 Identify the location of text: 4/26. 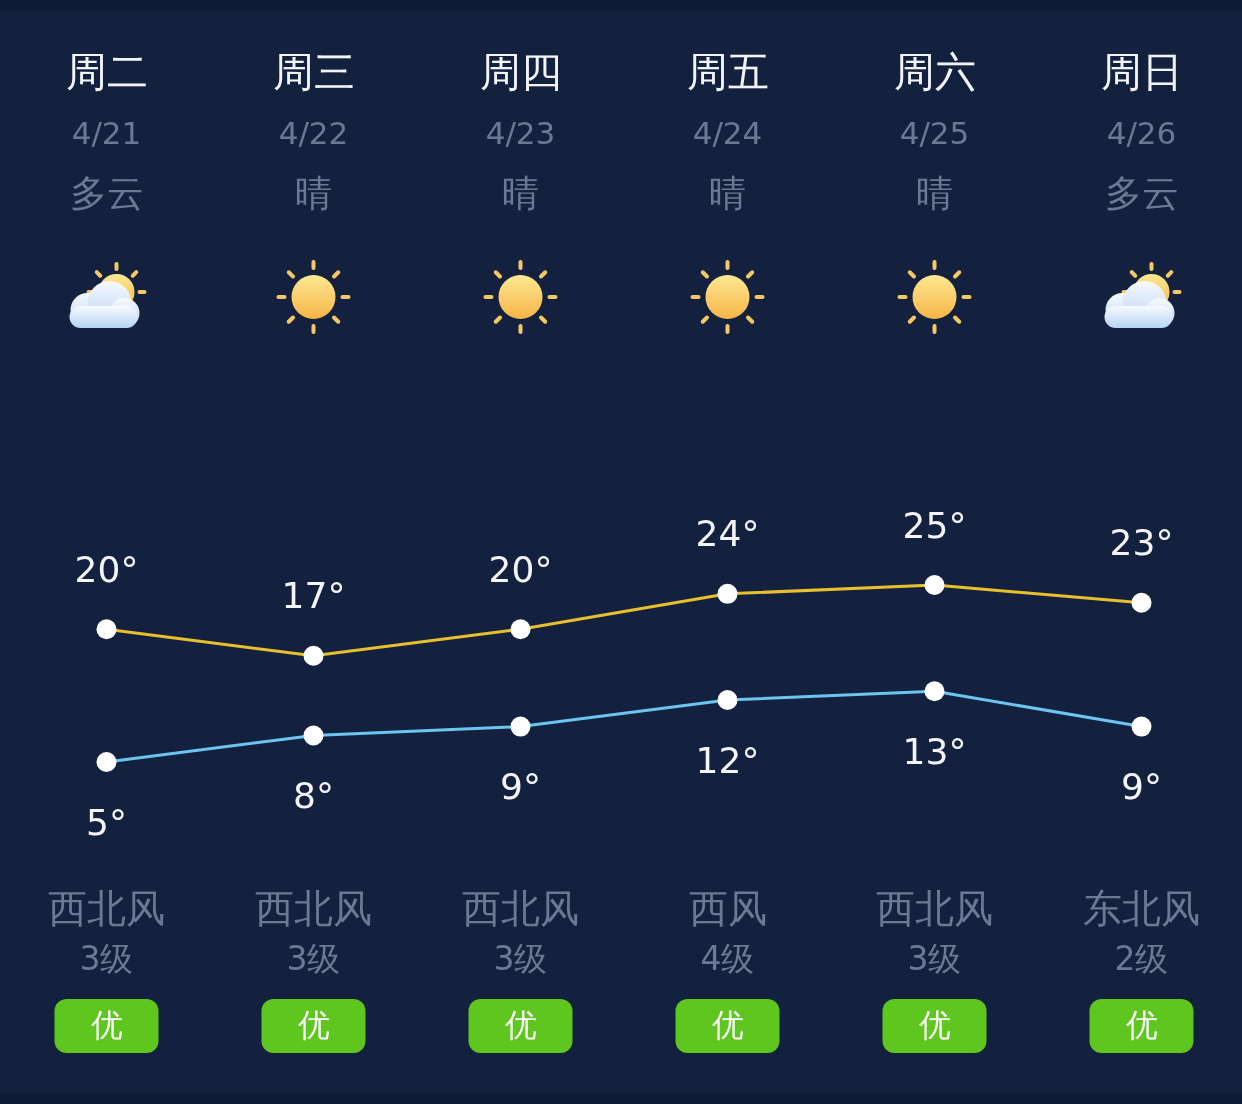
(1141, 133).